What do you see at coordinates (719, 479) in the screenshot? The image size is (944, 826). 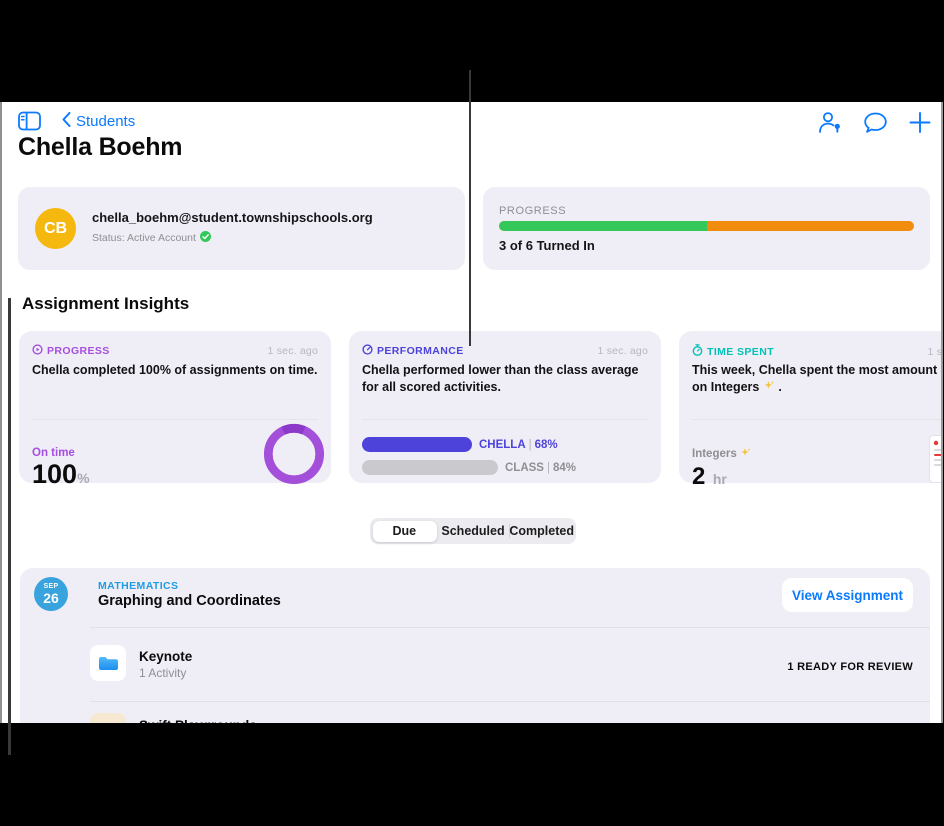 I see `metric-unit: hr` at bounding box center [719, 479].